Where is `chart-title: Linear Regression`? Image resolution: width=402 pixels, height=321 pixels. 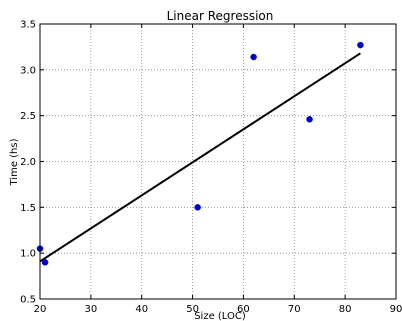 chart-title: Linear Regression is located at coordinates (220, 16).